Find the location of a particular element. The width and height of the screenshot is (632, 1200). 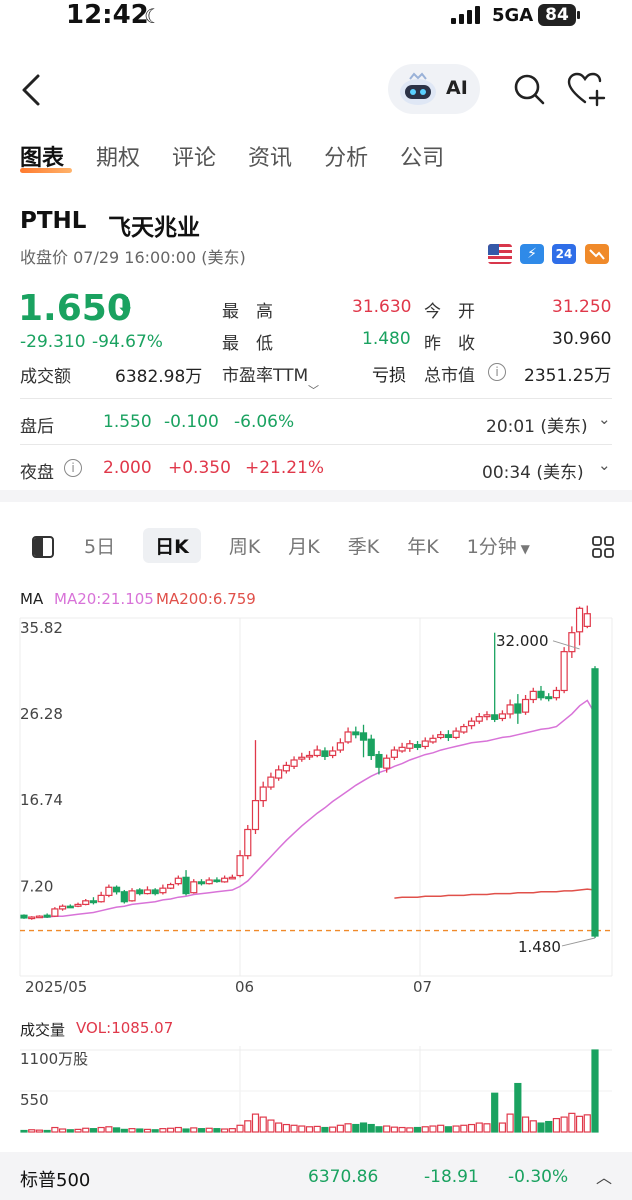

layout-toggle-icon is located at coordinates (43, 547).